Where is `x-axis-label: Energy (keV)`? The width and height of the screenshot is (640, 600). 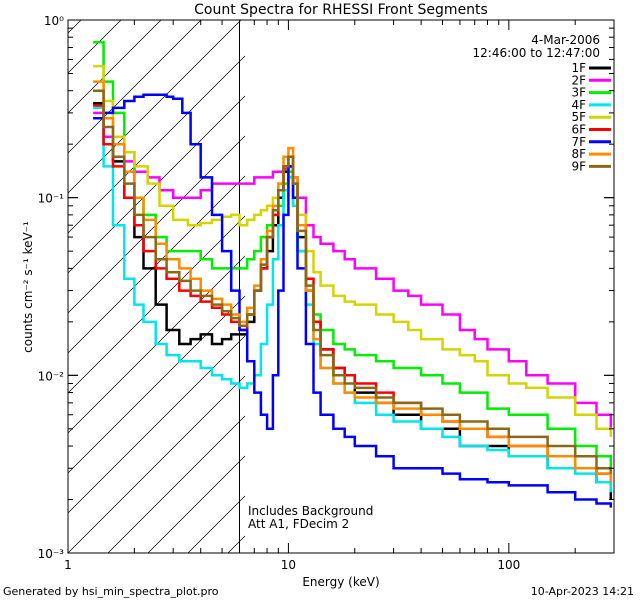
x-axis-label: Energy (keV) is located at coordinates (340, 582).